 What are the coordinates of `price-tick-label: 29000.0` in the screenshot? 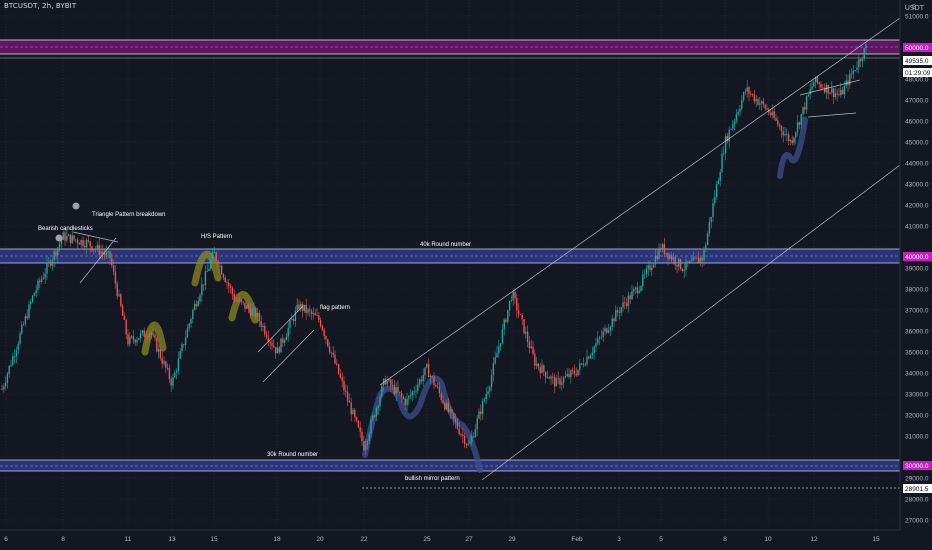 It's located at (917, 478).